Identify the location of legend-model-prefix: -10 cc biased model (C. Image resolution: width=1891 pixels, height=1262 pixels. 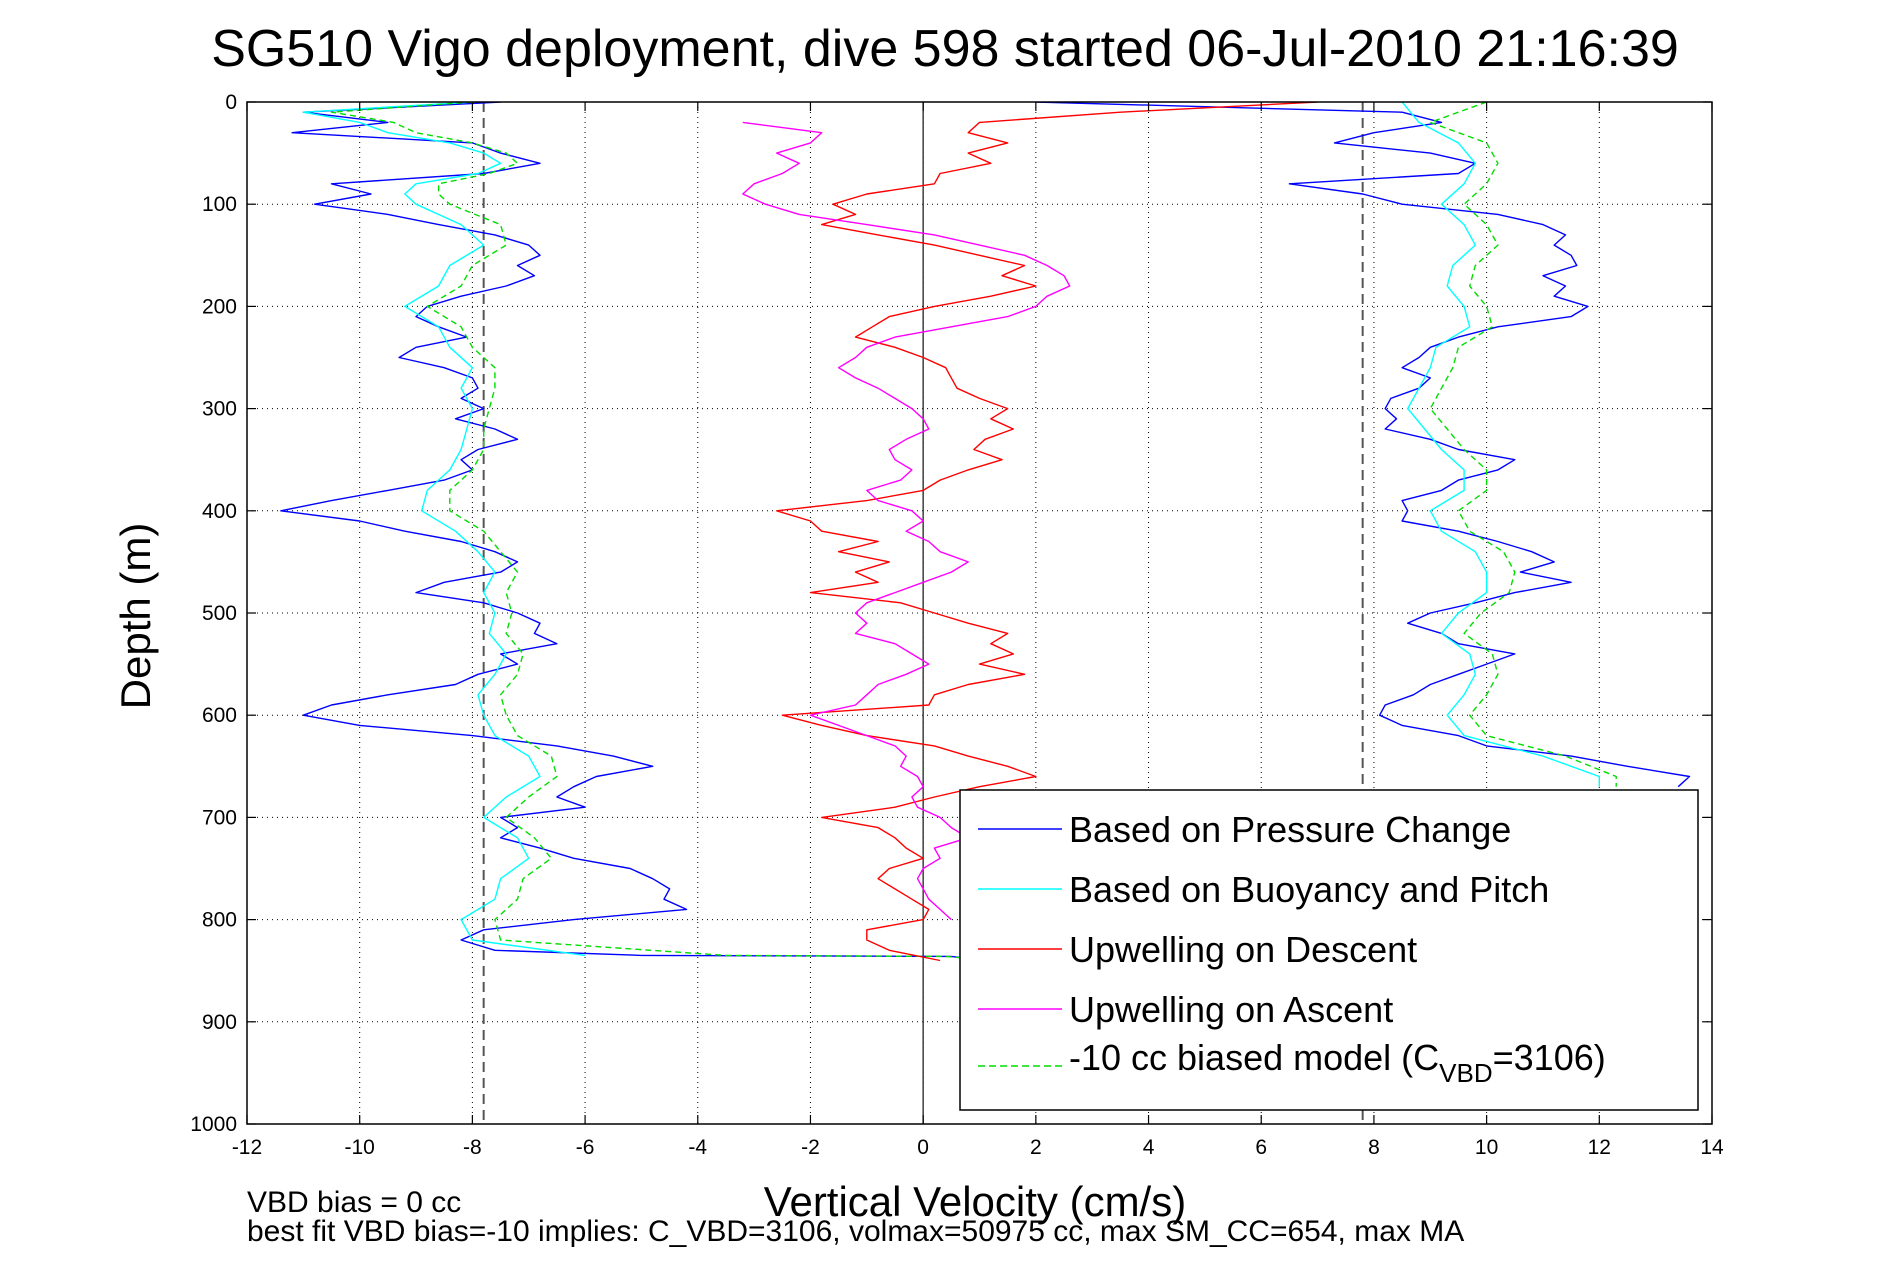
(1254, 1057).